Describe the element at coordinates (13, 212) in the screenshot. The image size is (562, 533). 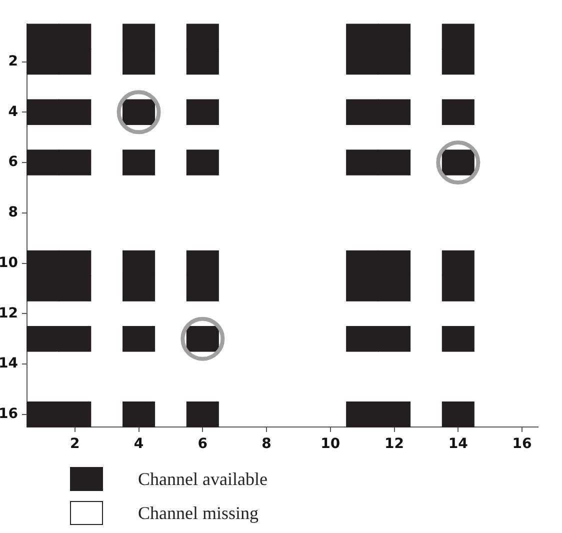
I see `y-tick-label: 8` at that location.